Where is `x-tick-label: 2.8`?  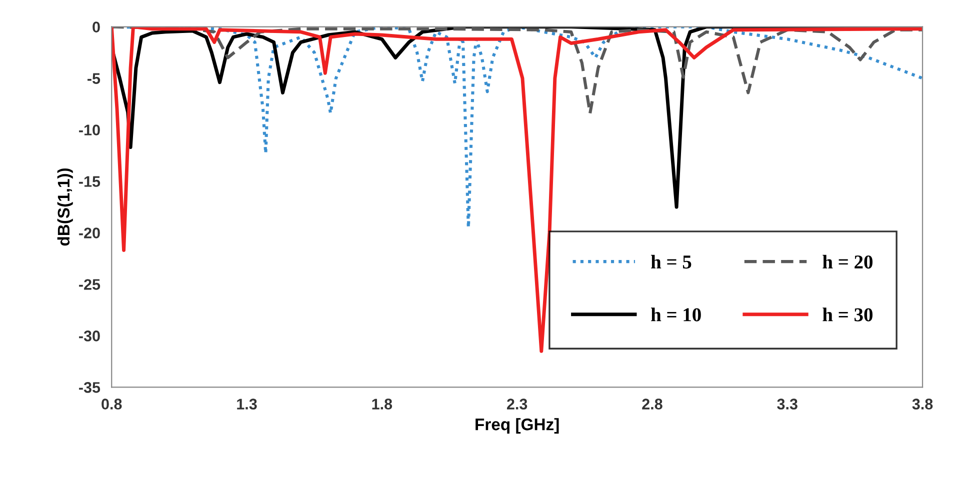
x-tick-label: 2.8 is located at coordinates (652, 404).